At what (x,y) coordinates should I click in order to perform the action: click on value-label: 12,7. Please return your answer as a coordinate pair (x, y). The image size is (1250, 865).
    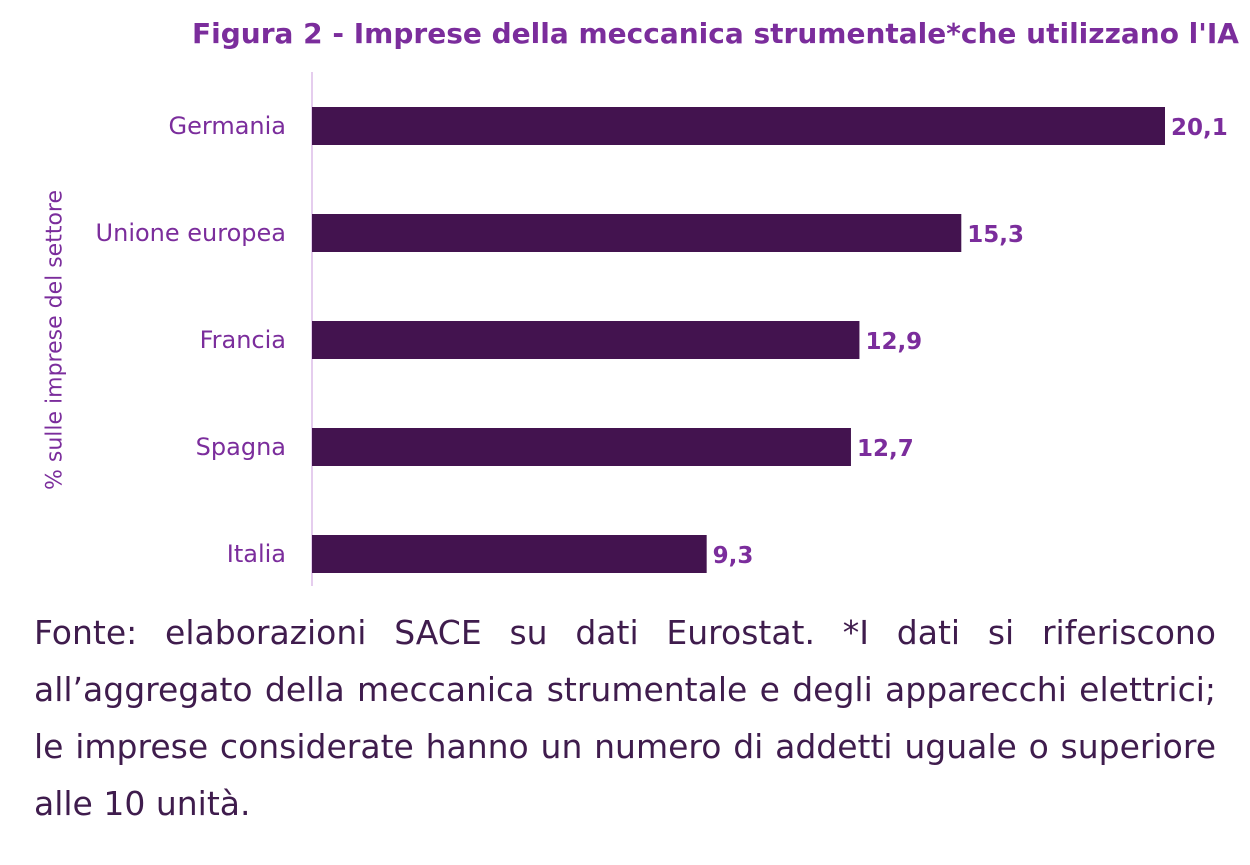
    Looking at the image, I should click on (885, 449).